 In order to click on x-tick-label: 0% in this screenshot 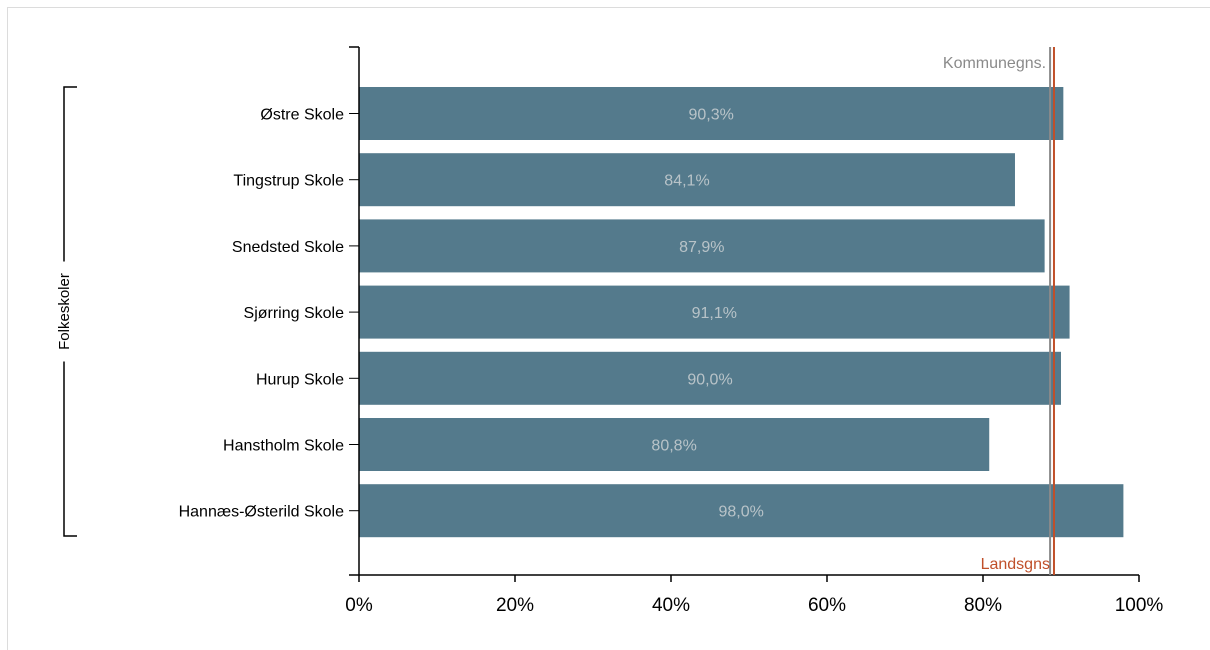, I will do `click(359, 605)`.